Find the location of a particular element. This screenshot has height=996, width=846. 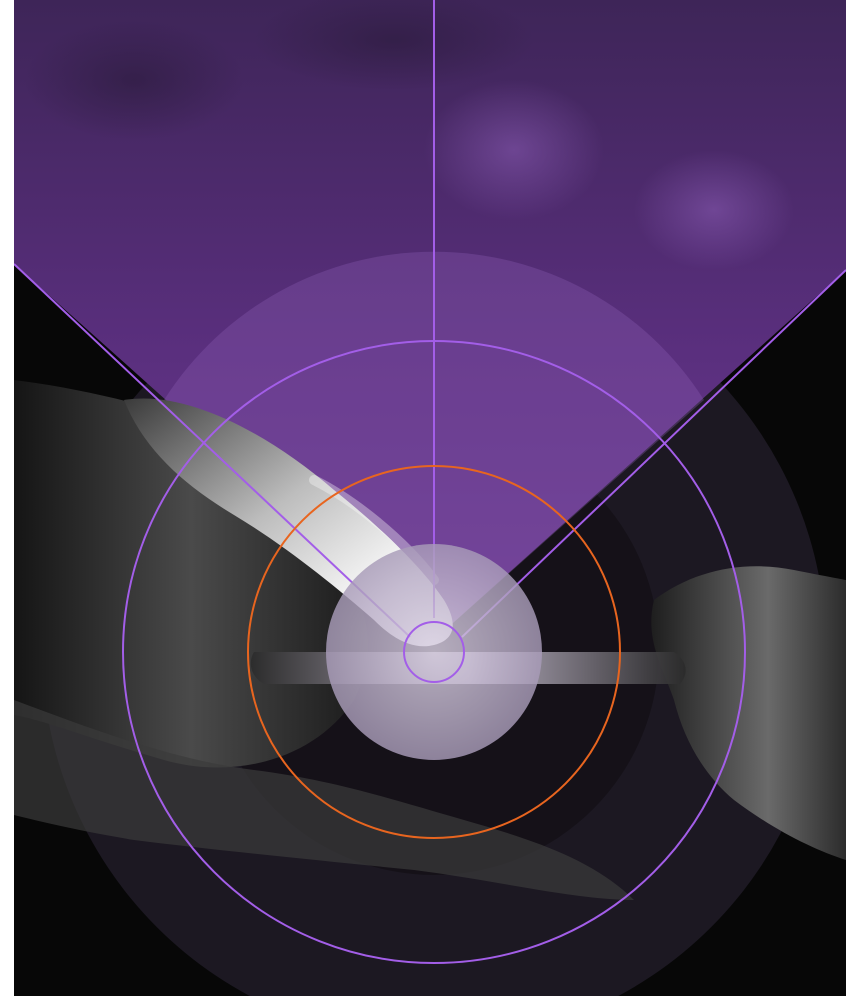

right-hand is located at coordinates (748, 713).